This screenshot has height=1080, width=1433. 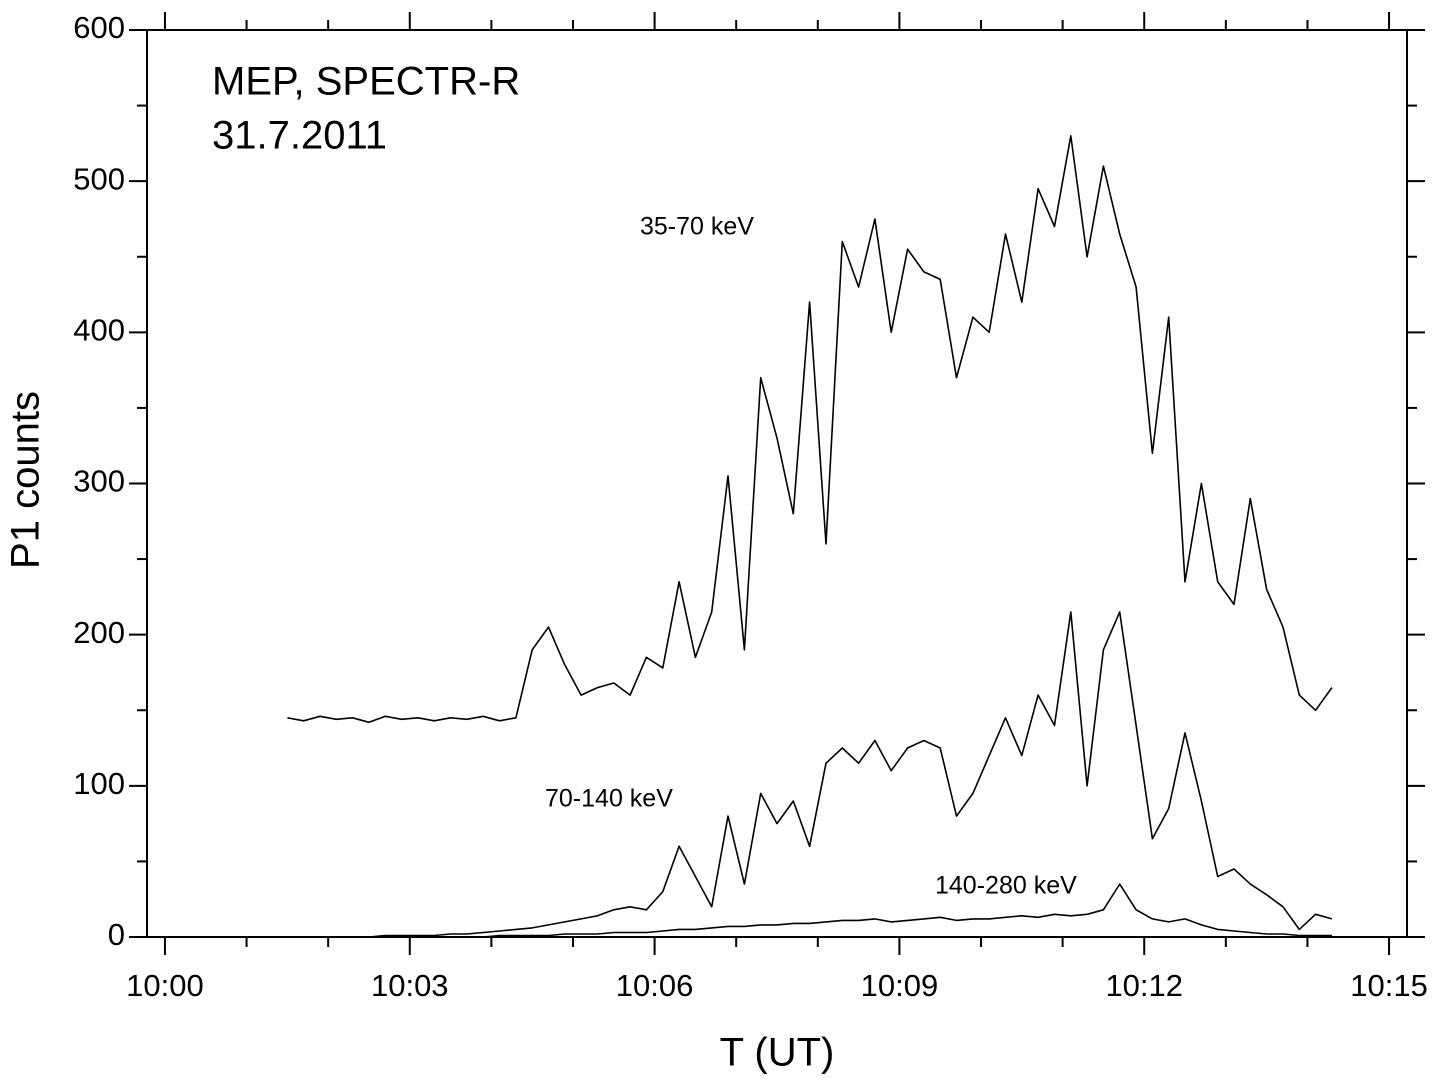 I want to click on y-tick-label: 400, so click(x=99, y=330).